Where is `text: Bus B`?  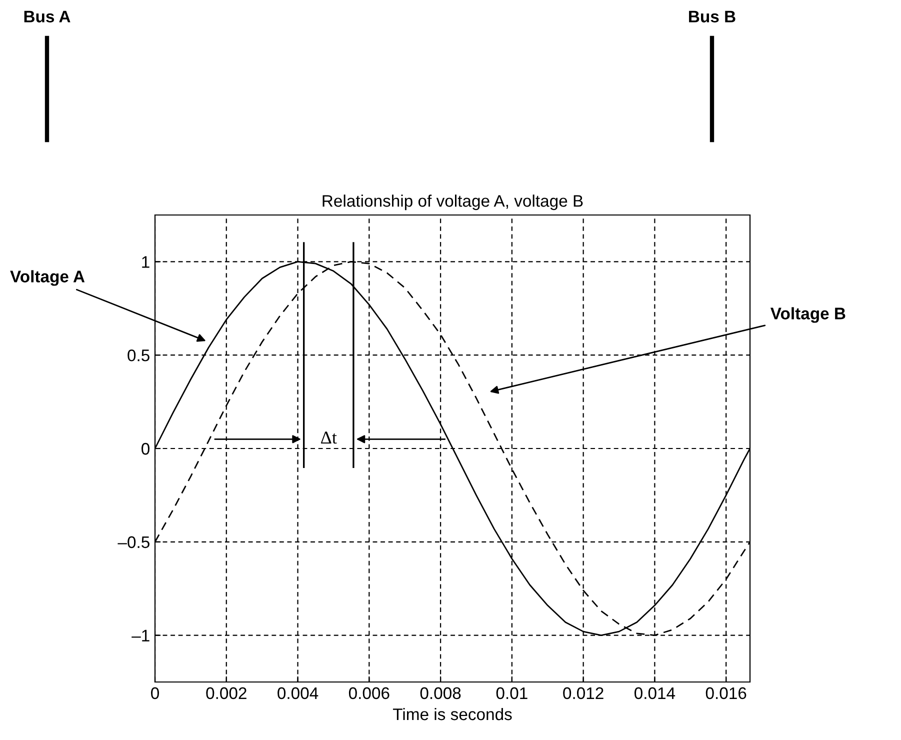 text: Bus B is located at coordinates (712, 16).